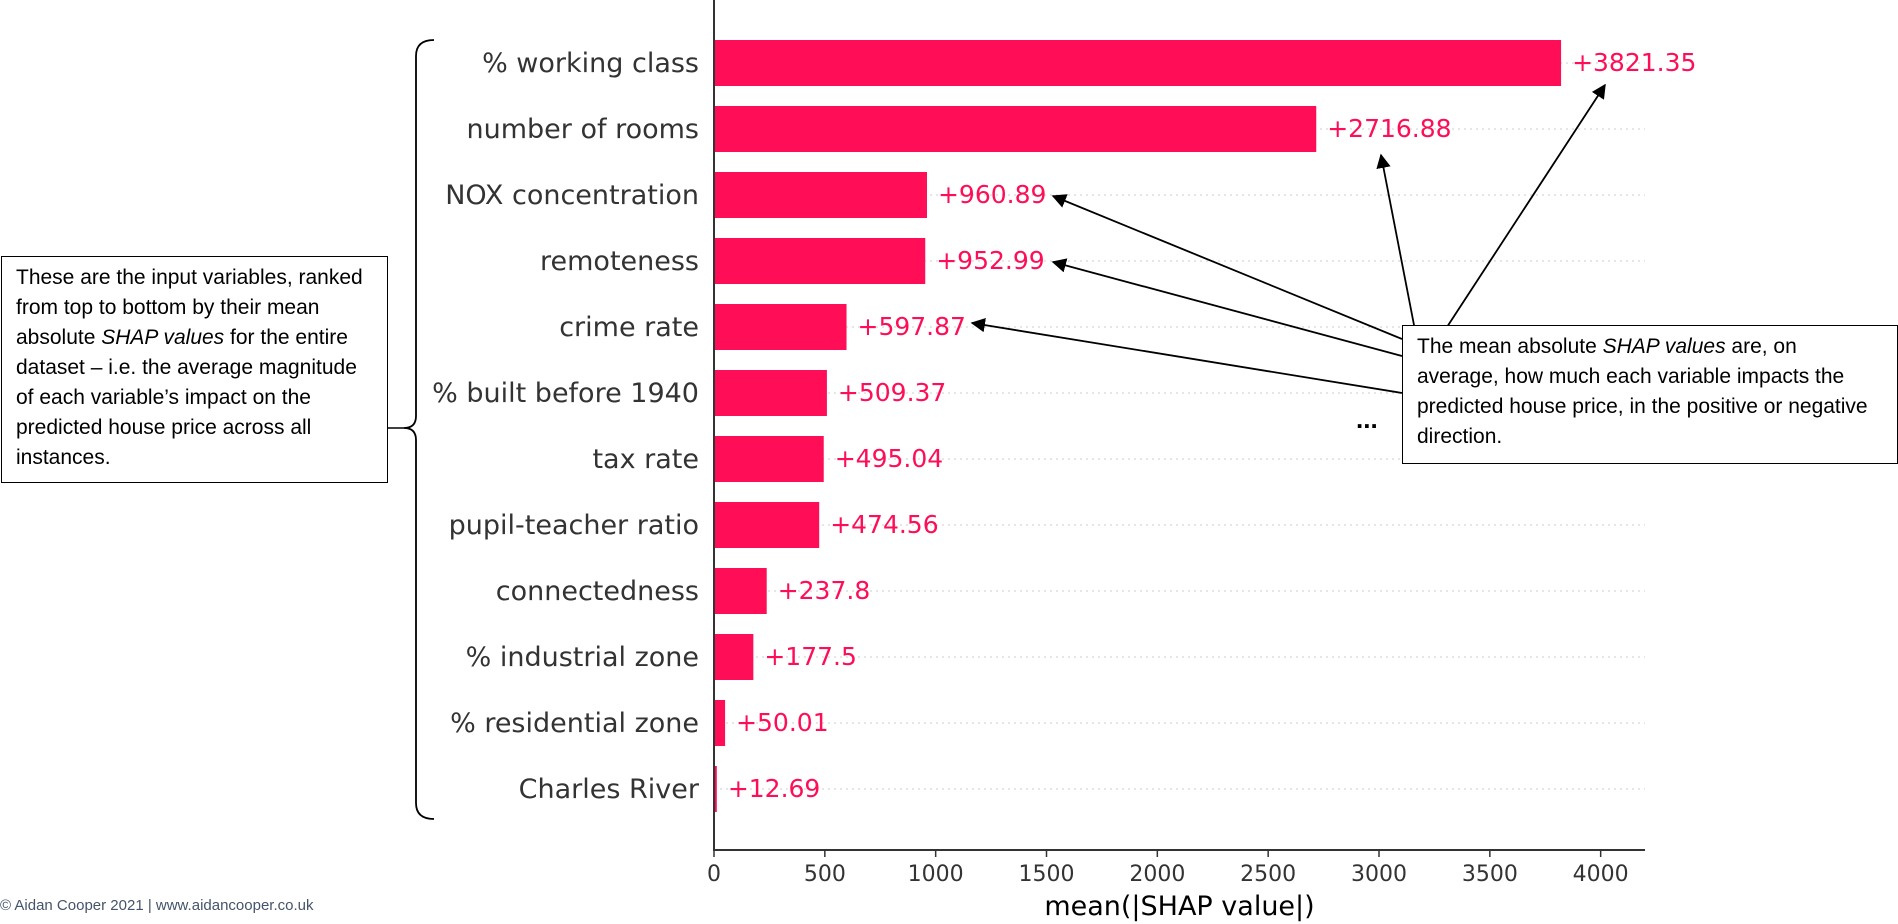 Image resolution: width=1898 pixels, height=924 pixels. Describe the element at coordinates (1601, 874) in the screenshot. I see `x-tick-label: 4000` at that location.